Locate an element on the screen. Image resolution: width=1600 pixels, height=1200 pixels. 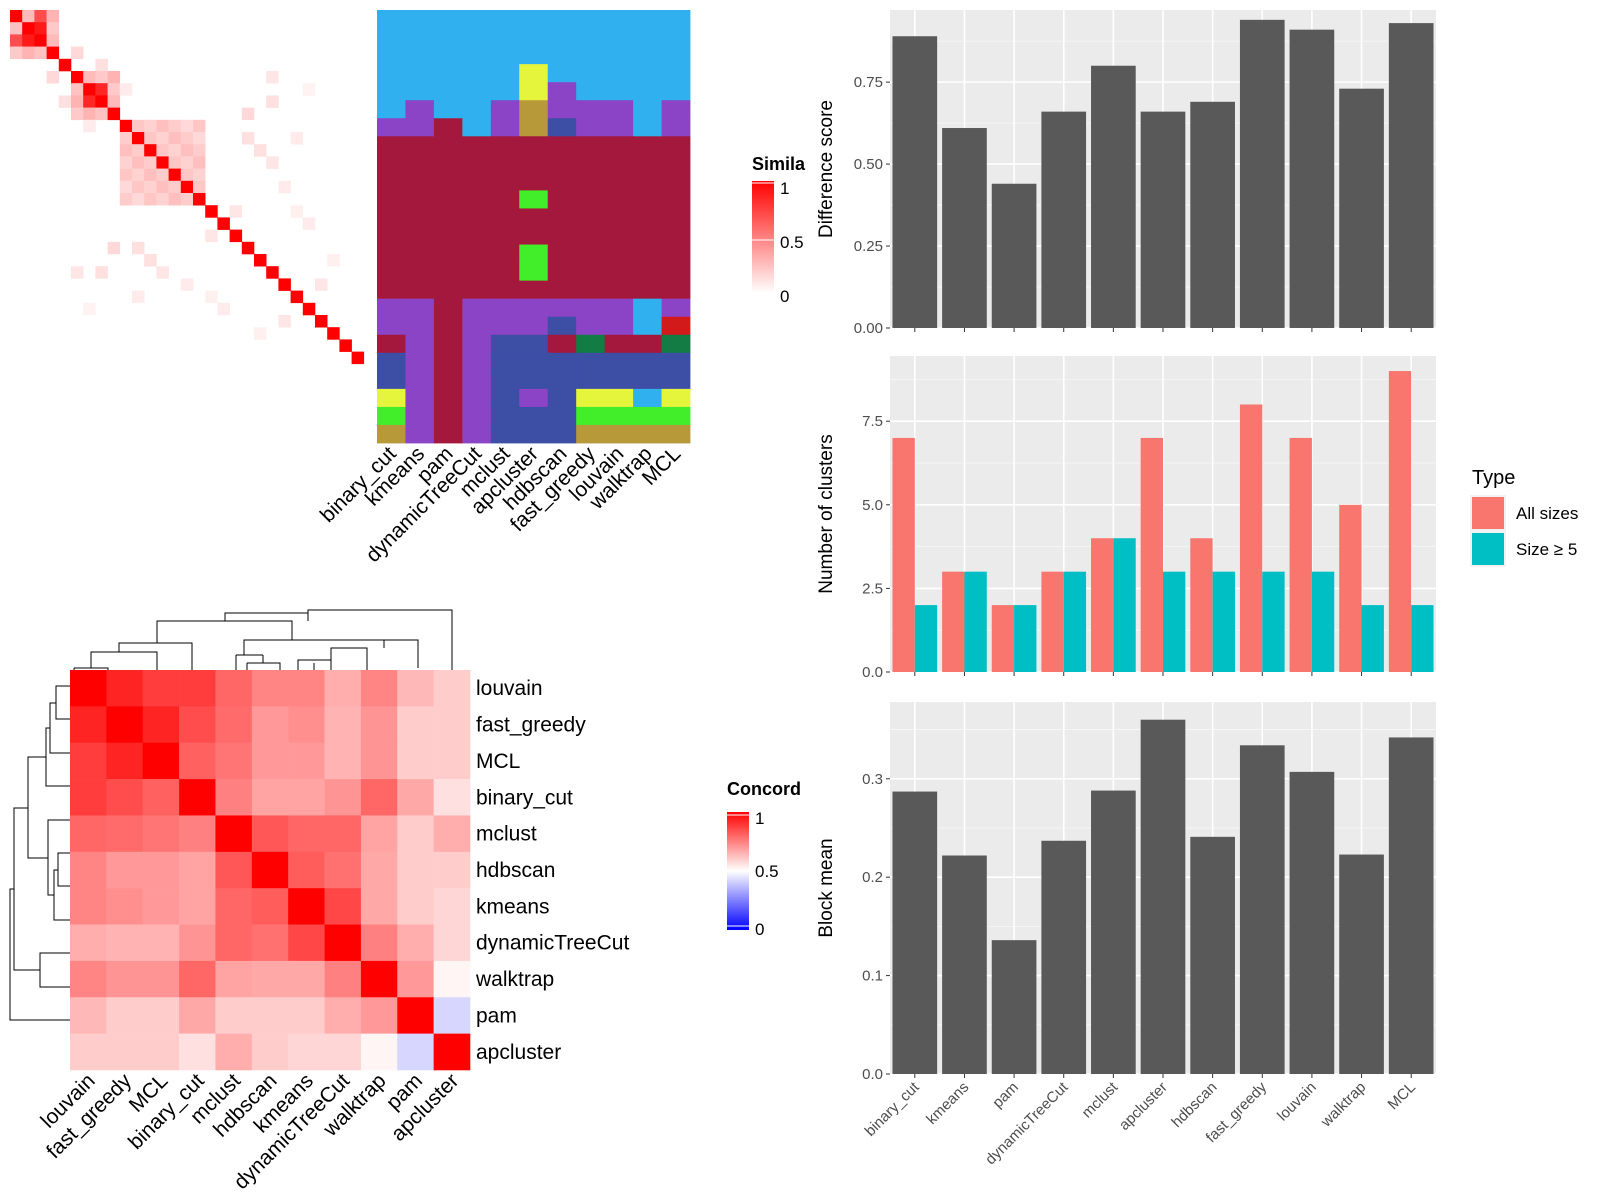
number-of-clusters-bar-chart: 0.0 2.5 5.0 7.5 Number of clusters is located at coordinates (1126, 518).